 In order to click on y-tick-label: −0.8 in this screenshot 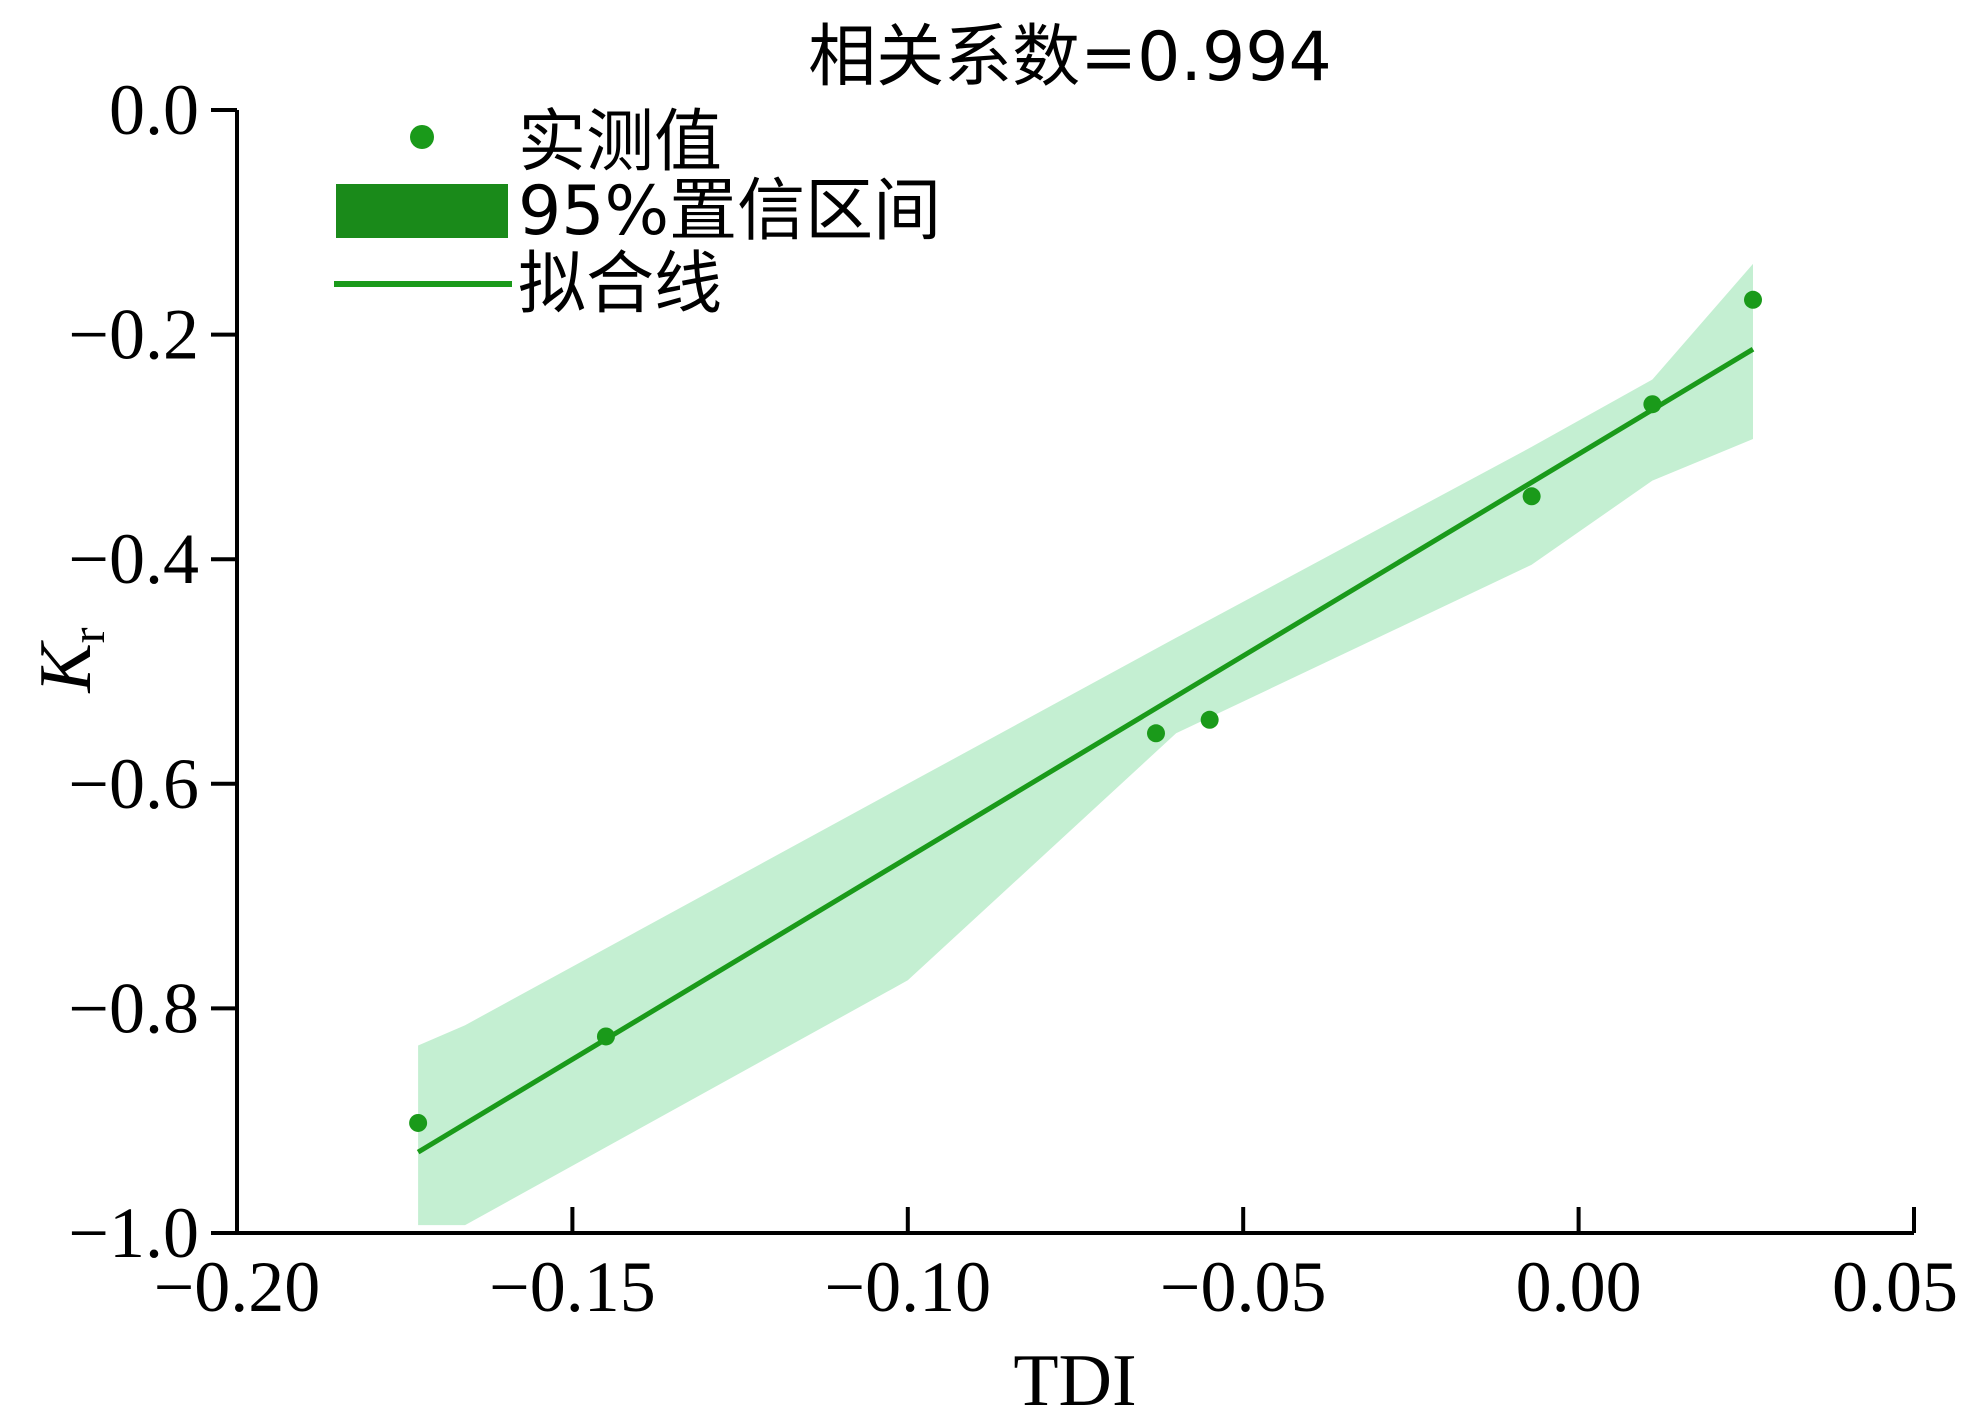, I will do `click(133, 1008)`.